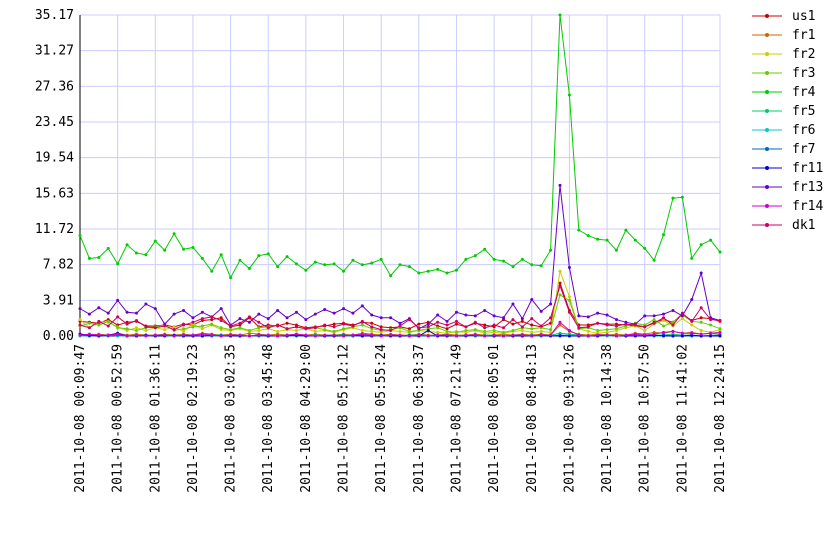 This screenshot has height=560, width=840. Describe the element at coordinates (58, 300) in the screenshot. I see `y-tick-label: 3.91` at that location.